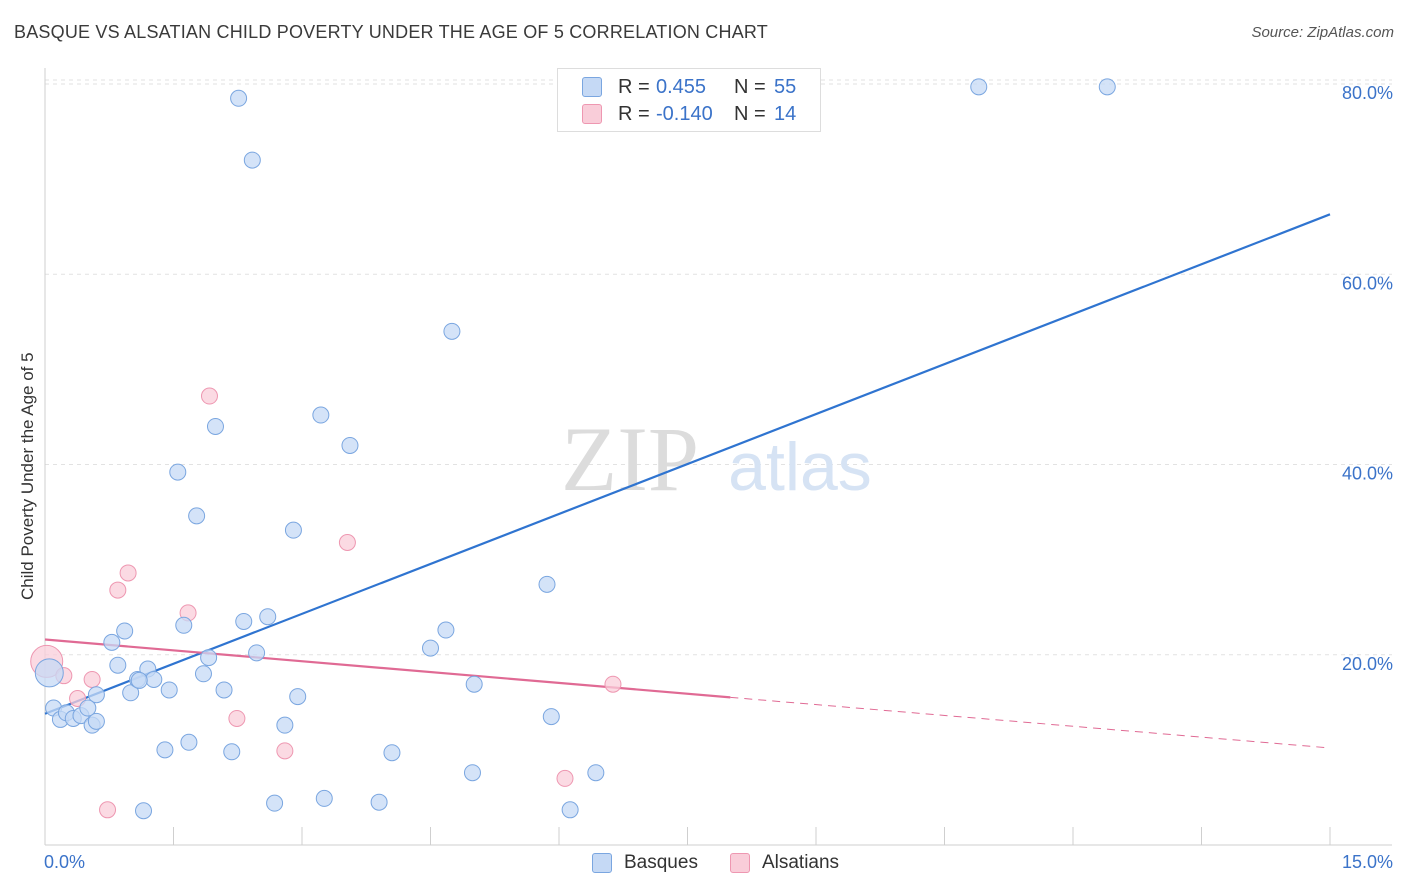 Image resolution: width=1406 pixels, height=892 pixels. Describe the element at coordinates (1367, 862) in the screenshot. I see `x-tick-label-max: 15.0%` at that location.